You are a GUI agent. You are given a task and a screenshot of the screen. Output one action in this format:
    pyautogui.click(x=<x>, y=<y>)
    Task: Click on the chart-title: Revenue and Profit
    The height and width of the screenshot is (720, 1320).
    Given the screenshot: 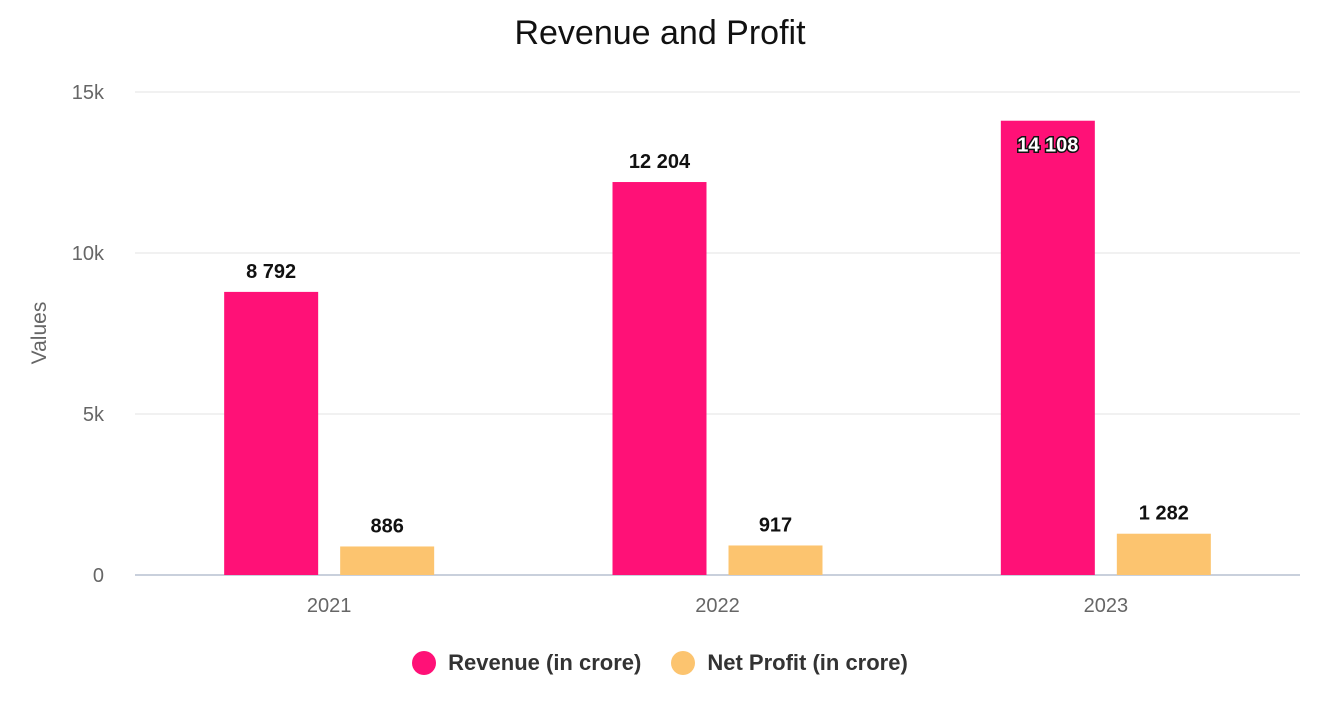 What is the action you would take?
    pyautogui.click(x=660, y=33)
    